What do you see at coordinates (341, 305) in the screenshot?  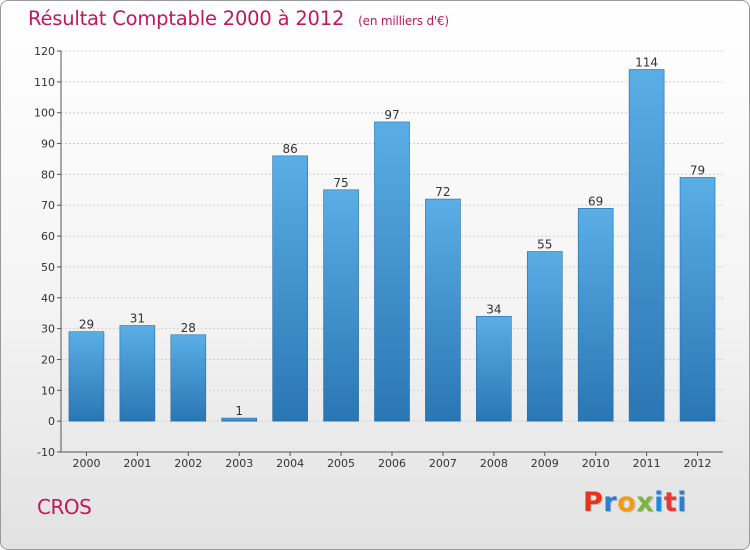 I see `bar-2005` at bounding box center [341, 305].